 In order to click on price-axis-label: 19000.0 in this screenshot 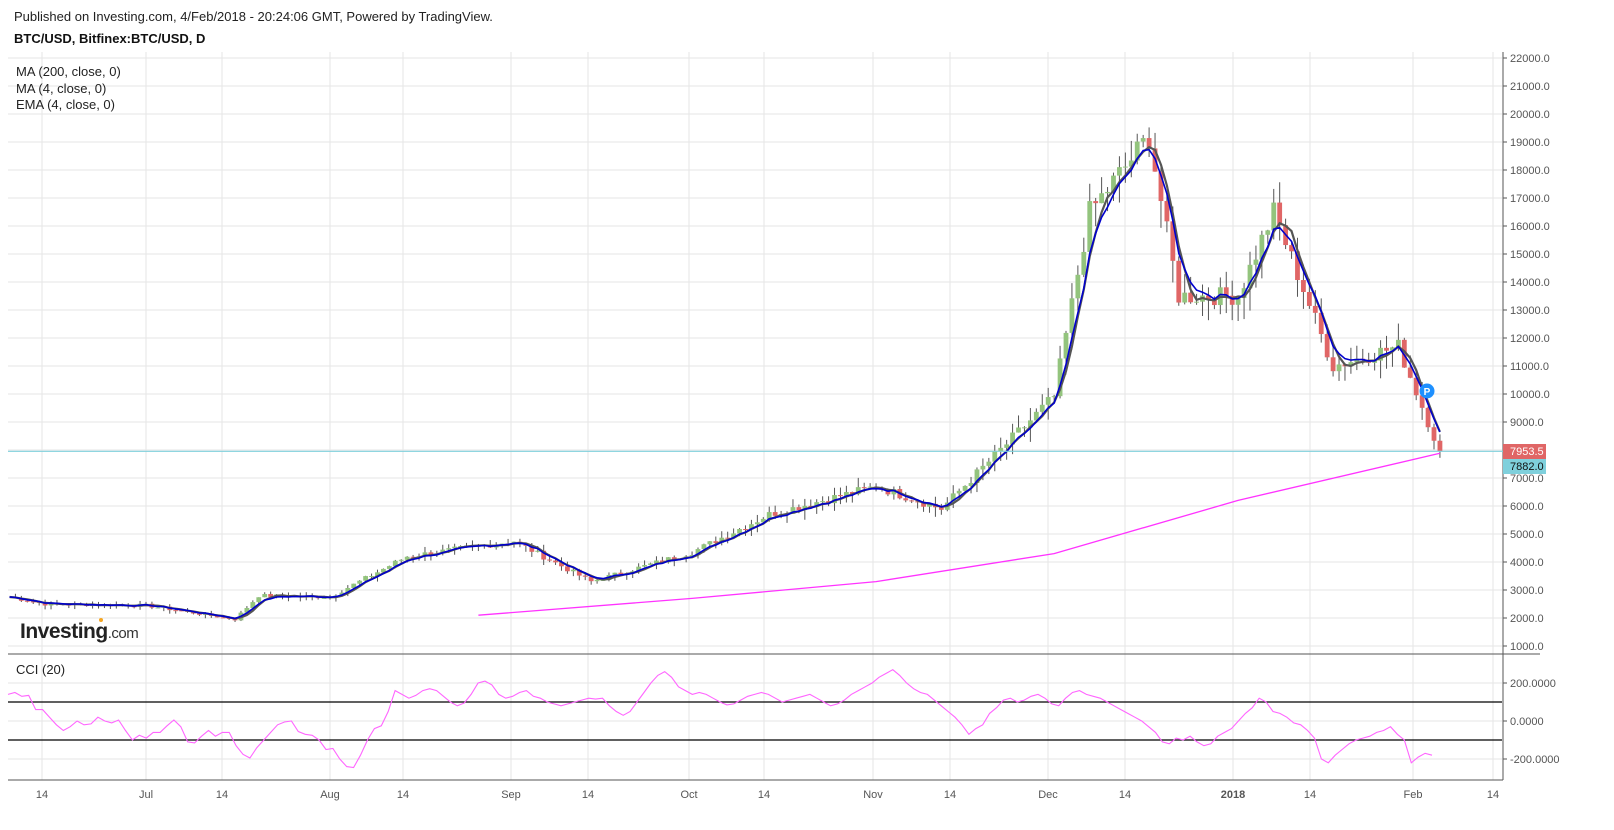, I will do `click(1530, 143)`.